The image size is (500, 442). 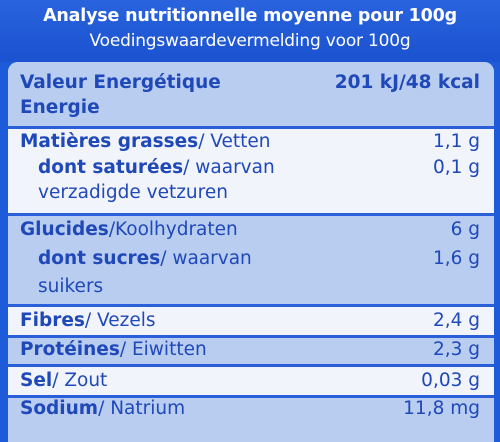 I want to click on saturated-value: 0,1 g, so click(x=456, y=167).